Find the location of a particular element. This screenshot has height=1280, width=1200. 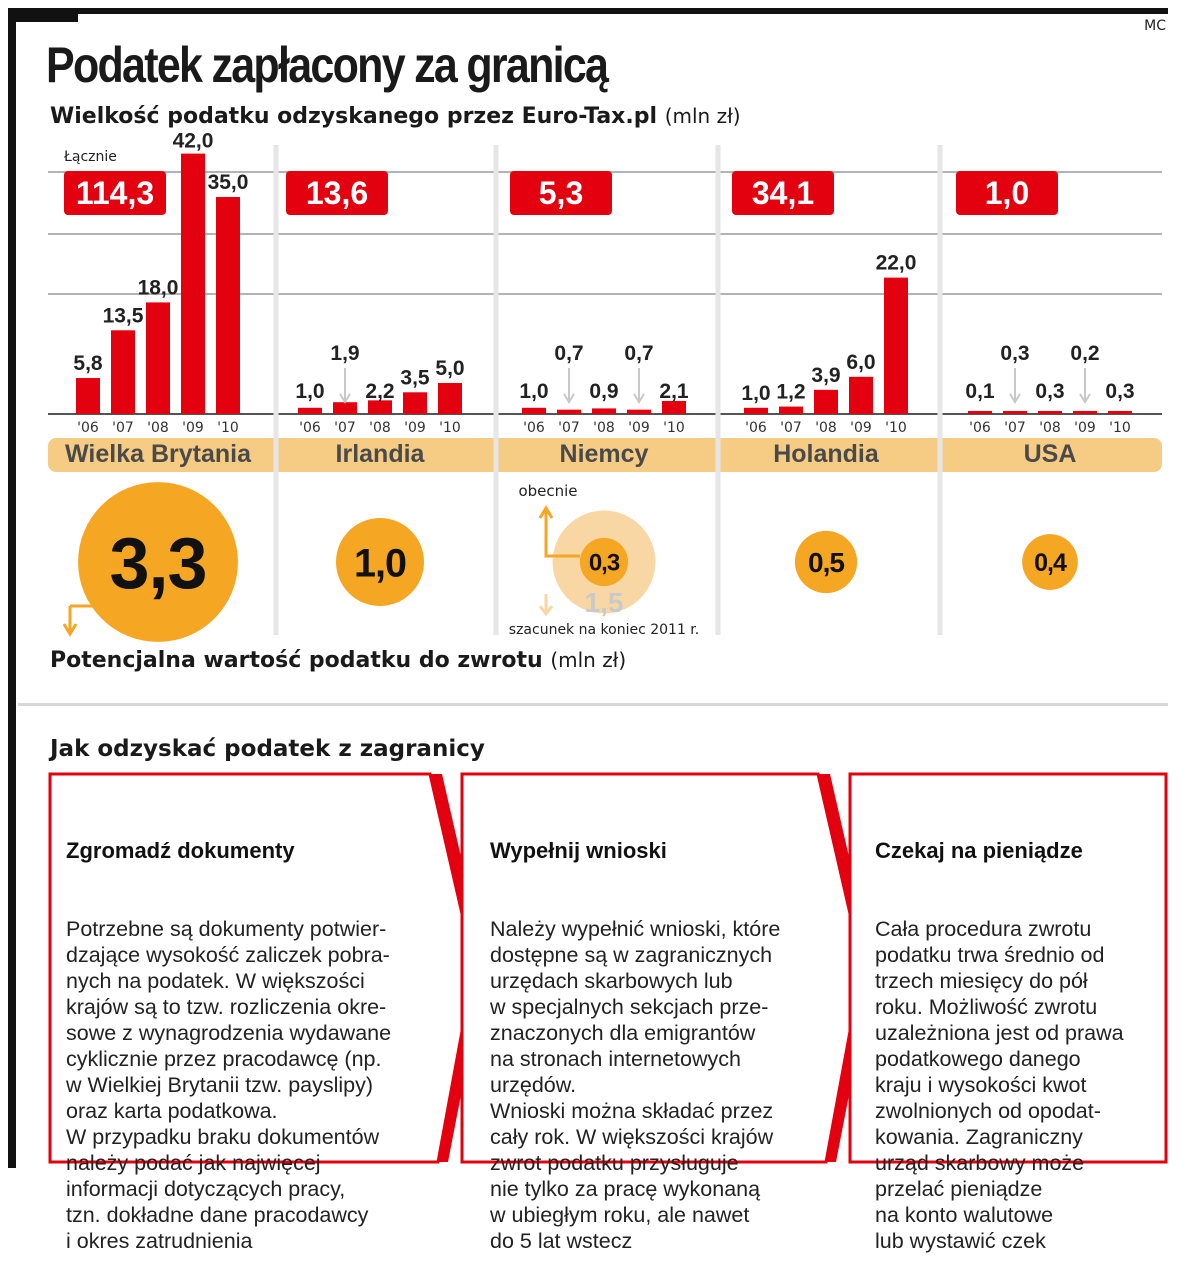

country-name: Wielka Brytania is located at coordinates (158, 454).